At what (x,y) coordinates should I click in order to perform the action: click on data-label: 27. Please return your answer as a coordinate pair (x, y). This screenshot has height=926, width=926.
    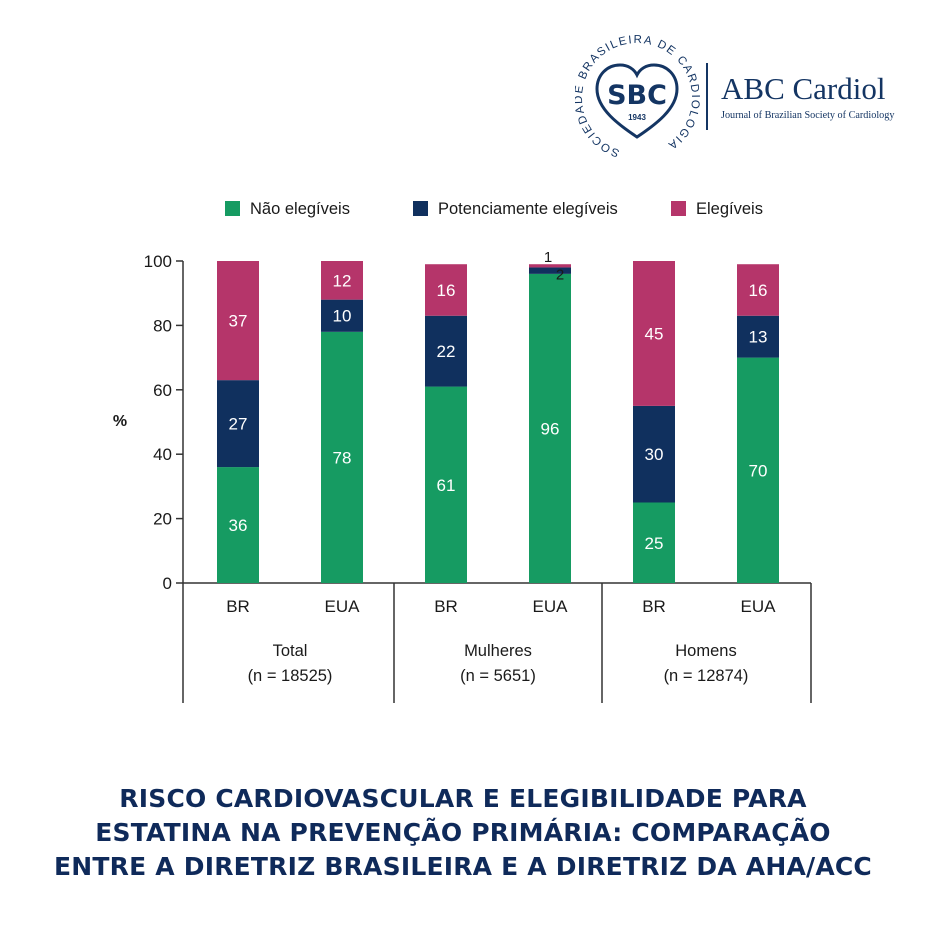
    Looking at the image, I should click on (238, 424).